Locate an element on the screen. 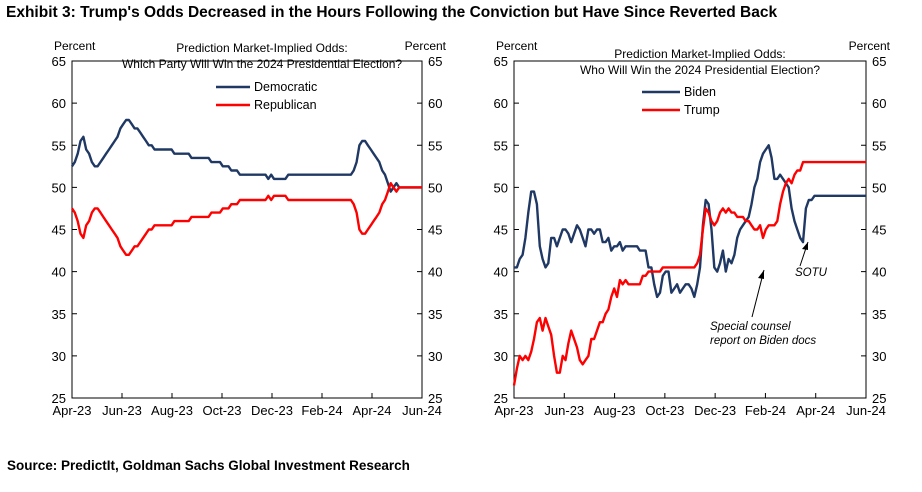 This screenshot has height=492, width=922. annotation-sotu: SOTU is located at coordinates (811, 273).